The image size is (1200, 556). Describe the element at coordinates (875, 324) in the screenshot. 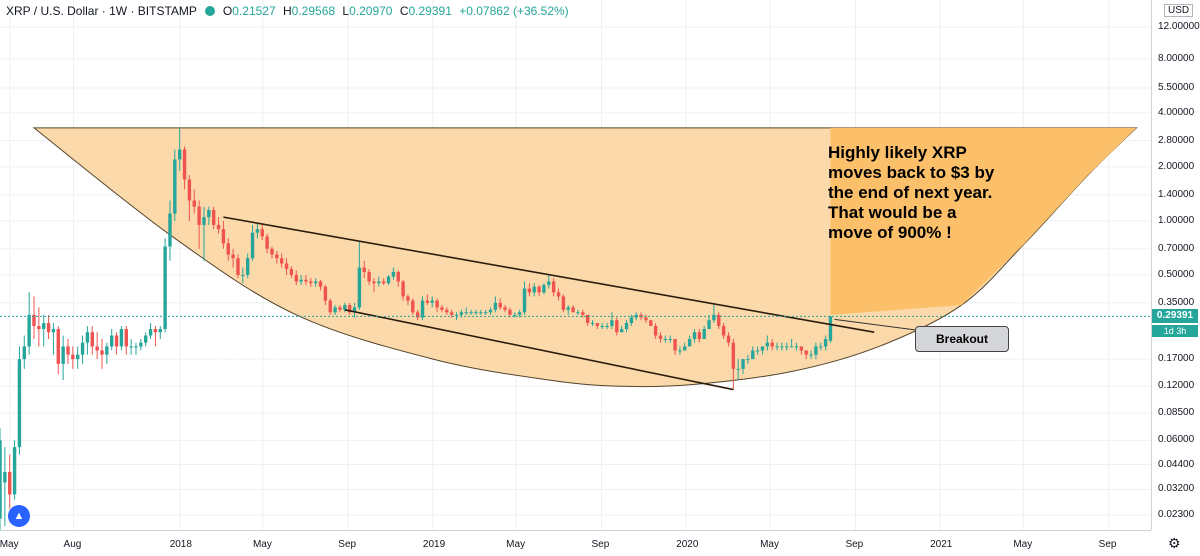

I see `breakout-leader-line` at that location.